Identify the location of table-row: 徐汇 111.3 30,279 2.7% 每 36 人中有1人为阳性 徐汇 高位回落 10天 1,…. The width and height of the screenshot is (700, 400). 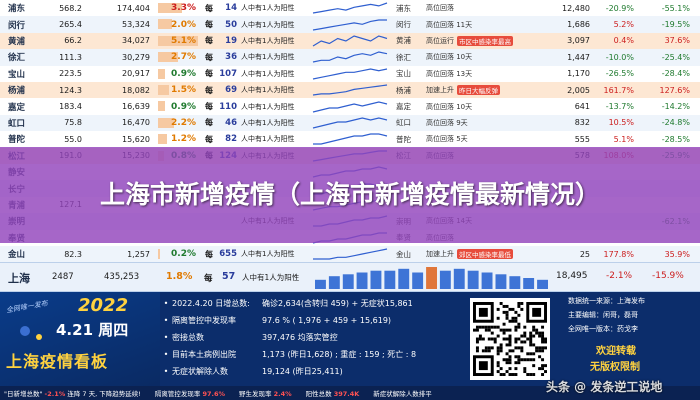
(350, 57).